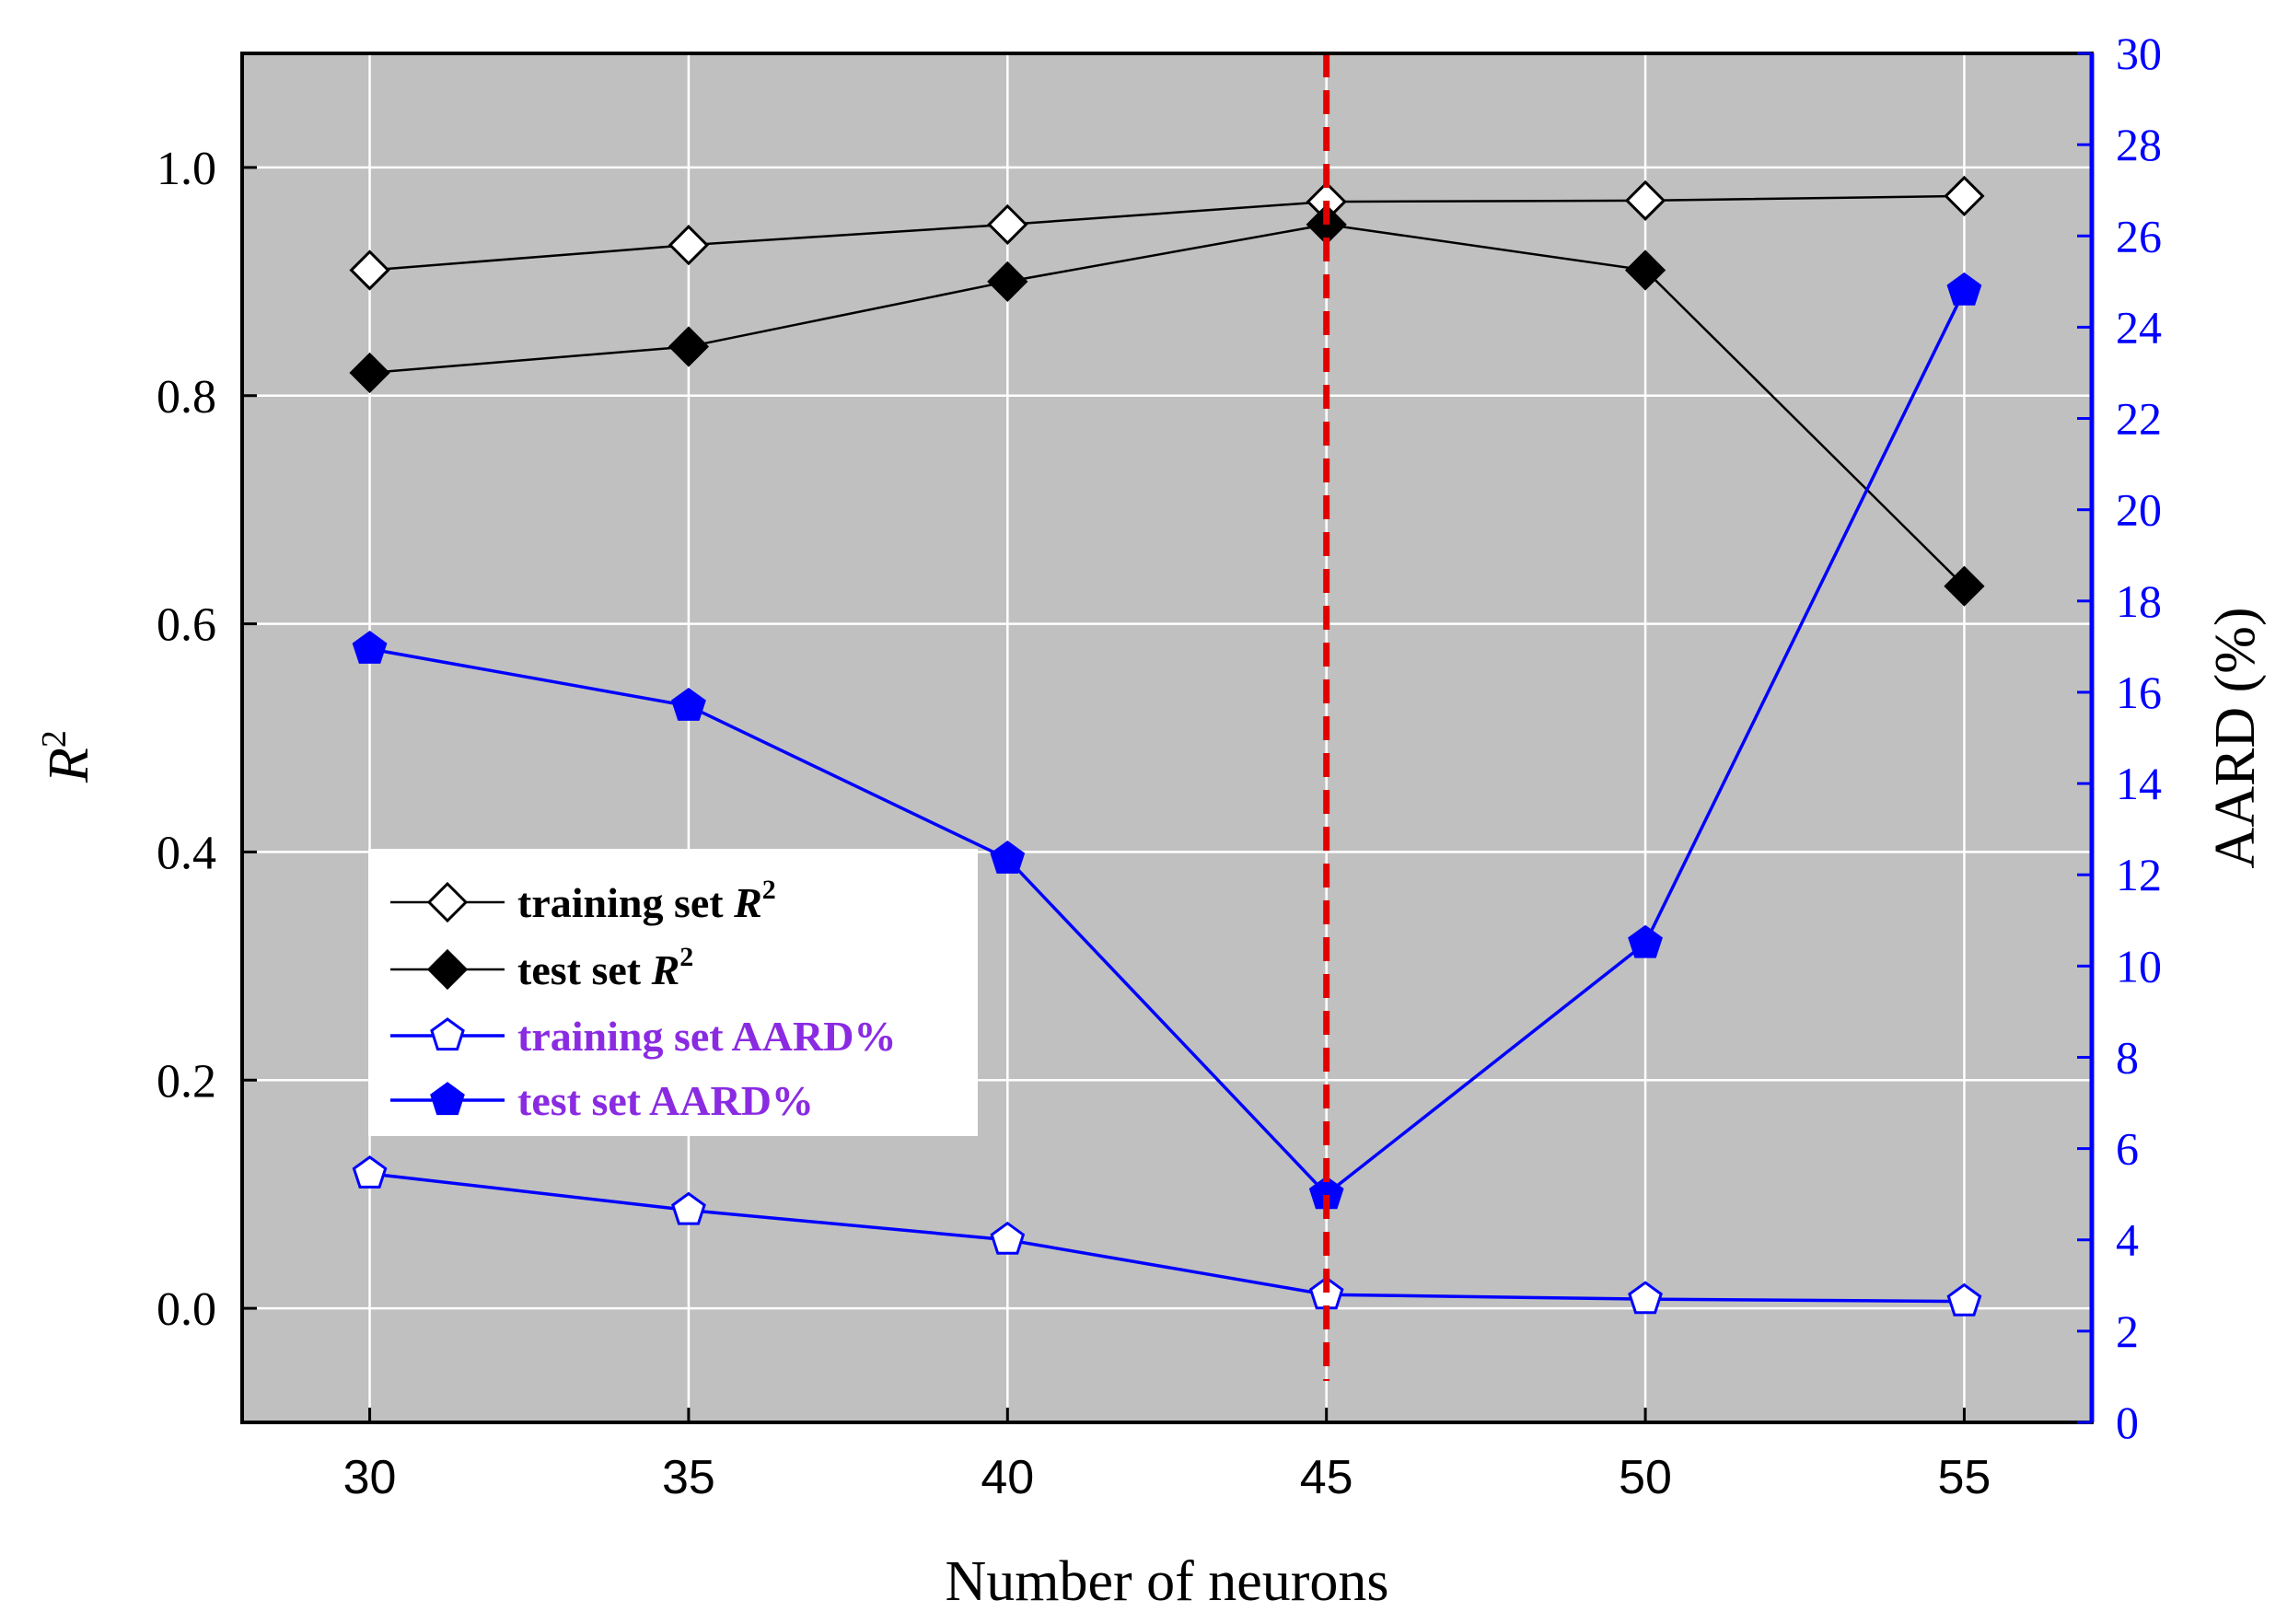 This screenshot has width=2287, height=1624. I want to click on y-left-ticks: 0.0 0.2 0.4 0.6 0.8 1.0, so click(207, 739).